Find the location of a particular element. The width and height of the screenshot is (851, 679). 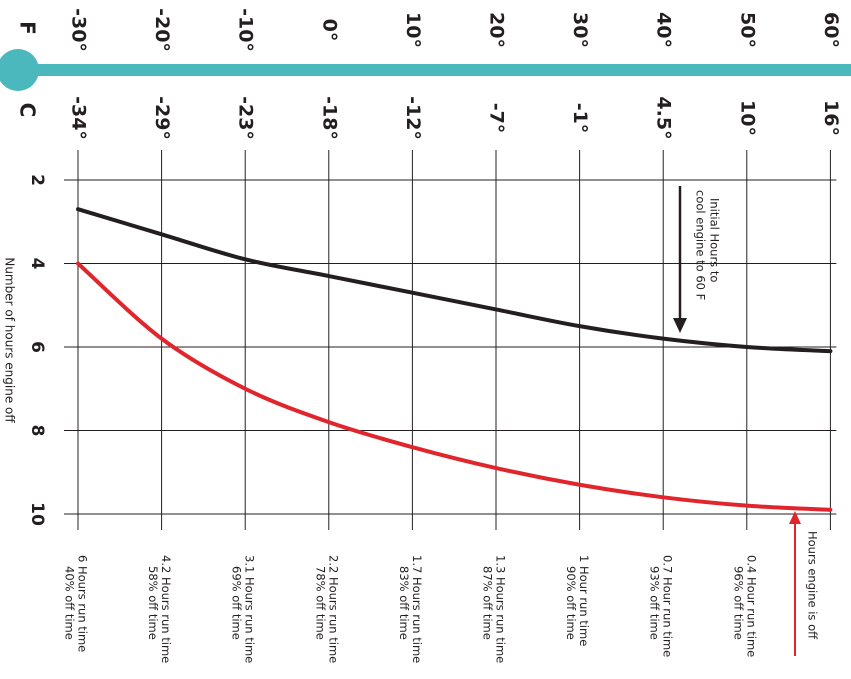

initial-hours-arrow-head is located at coordinates (680, 325).